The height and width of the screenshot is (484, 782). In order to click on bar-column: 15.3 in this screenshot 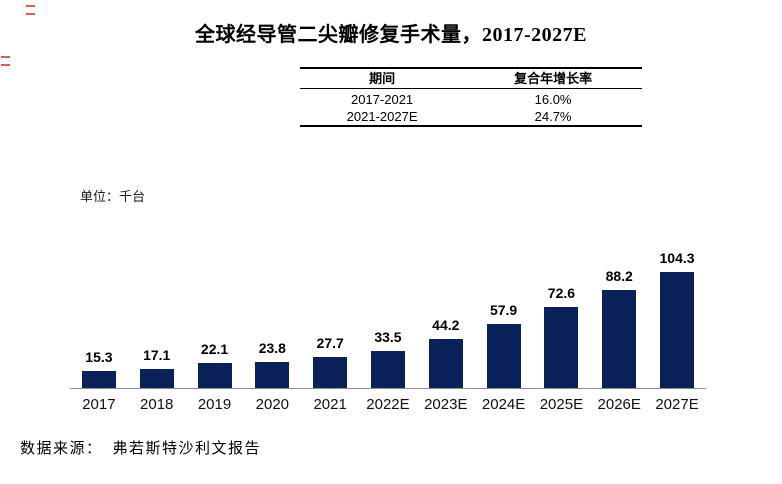, I will do `click(99, 368)`.